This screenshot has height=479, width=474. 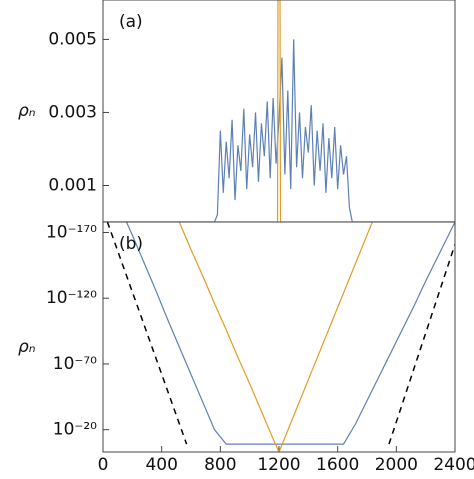 What do you see at coordinates (220, 465) in the screenshot?
I see `x-tick-label: 800` at bounding box center [220, 465].